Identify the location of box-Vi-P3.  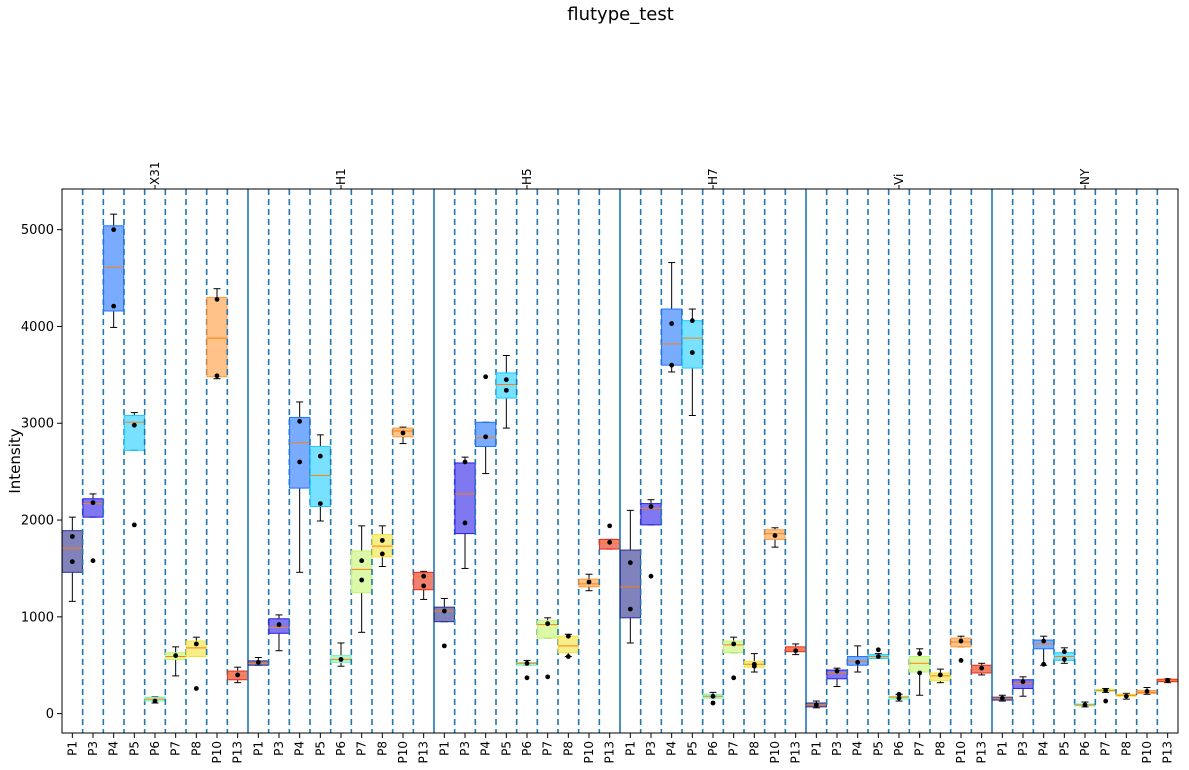
(837, 677).